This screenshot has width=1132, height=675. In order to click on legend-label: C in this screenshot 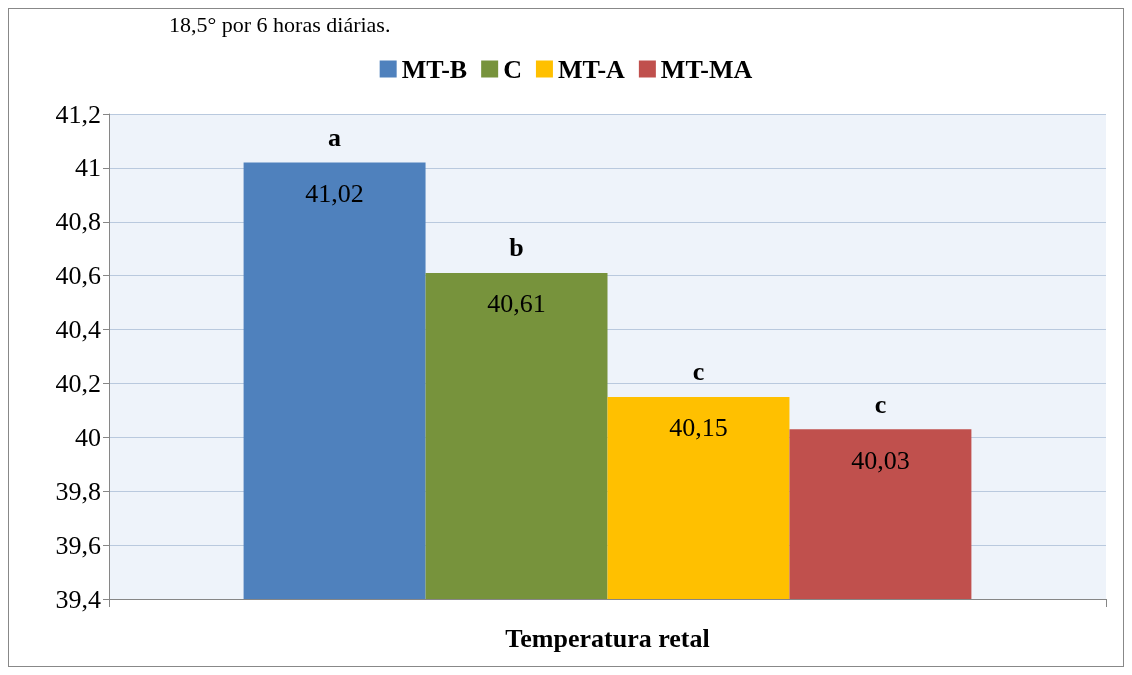, I will do `click(512, 69)`.